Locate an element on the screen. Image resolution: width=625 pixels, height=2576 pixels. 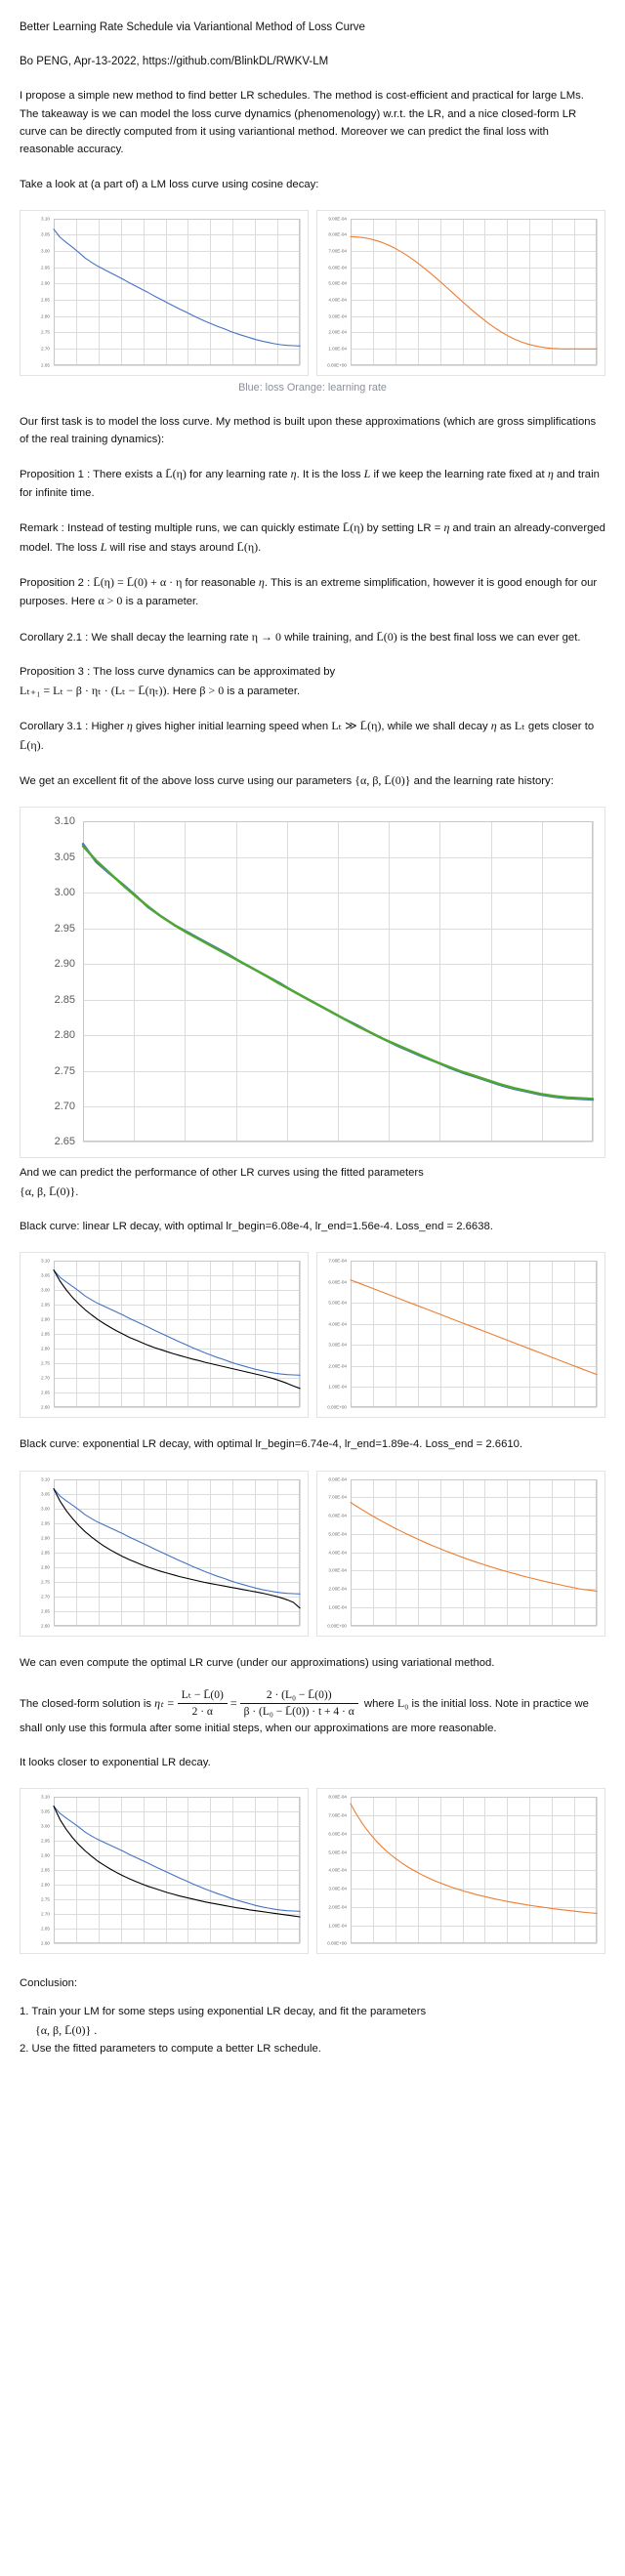
series-layer is located at coordinates (474, 1859).